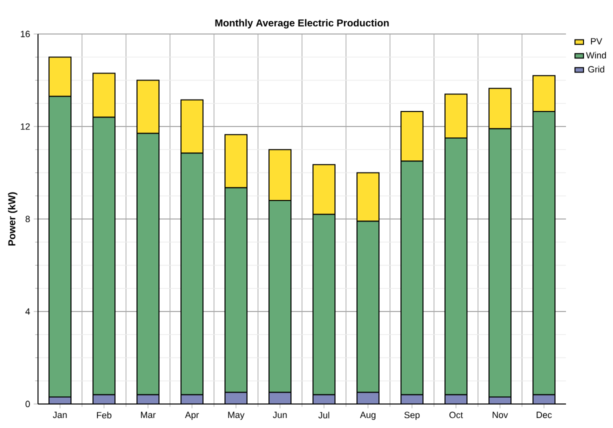 The width and height of the screenshot is (613, 428). I want to click on chart-title: Monthly Average Electric Production, so click(302, 23).